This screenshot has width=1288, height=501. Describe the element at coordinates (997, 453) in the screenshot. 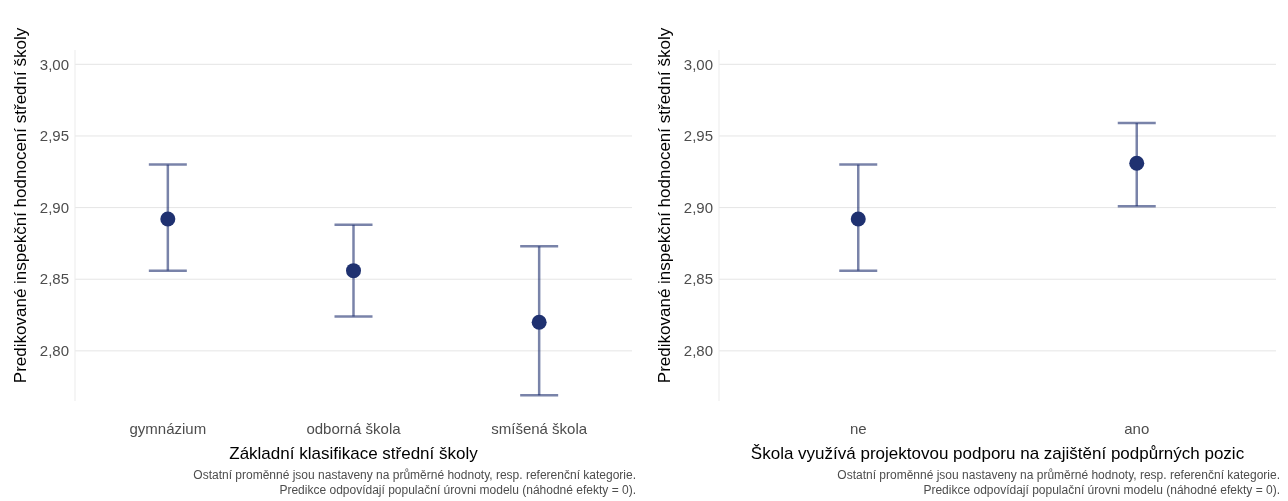

I see `x-axis-title: Škola využívá projektovou podporu na zajištění podpůrných pozic` at that location.